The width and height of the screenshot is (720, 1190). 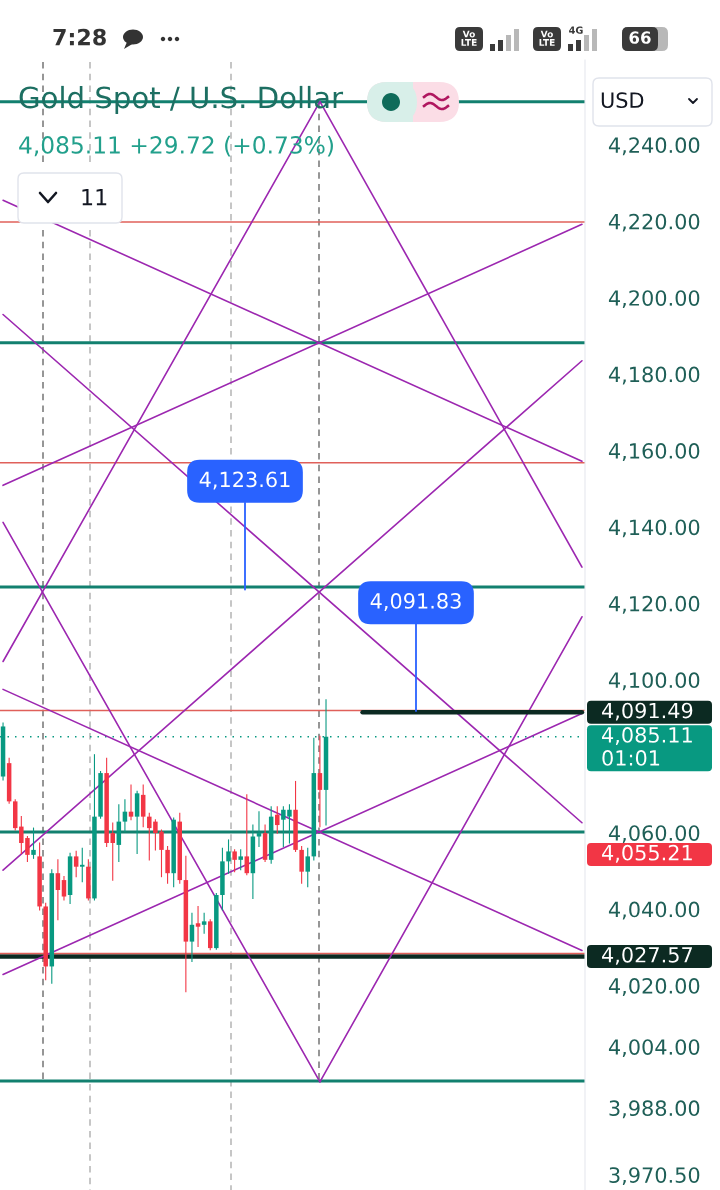 What do you see at coordinates (654, 604) in the screenshot?
I see `y-tick-label: 4,120.00` at bounding box center [654, 604].